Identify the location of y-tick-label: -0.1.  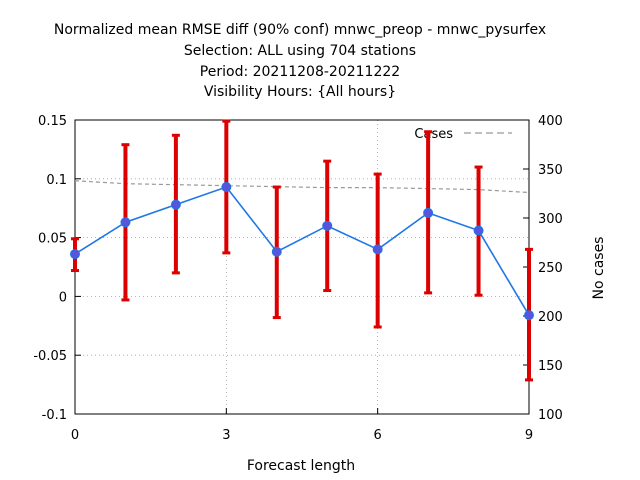
(54, 415).